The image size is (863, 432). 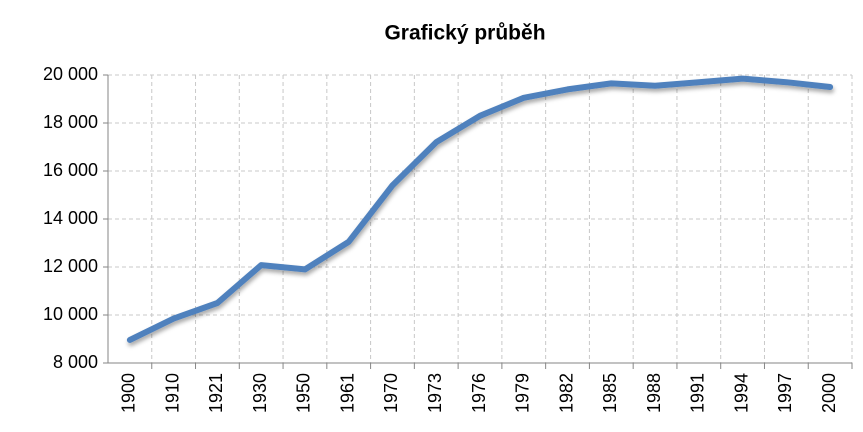 What do you see at coordinates (829, 393) in the screenshot?
I see `x-tick-label: 2000` at bounding box center [829, 393].